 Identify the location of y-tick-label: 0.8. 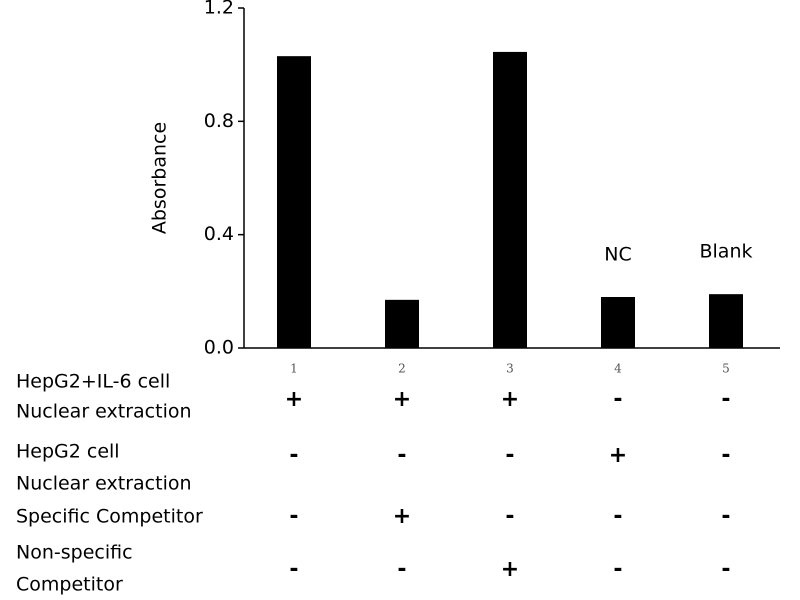
(219, 121).